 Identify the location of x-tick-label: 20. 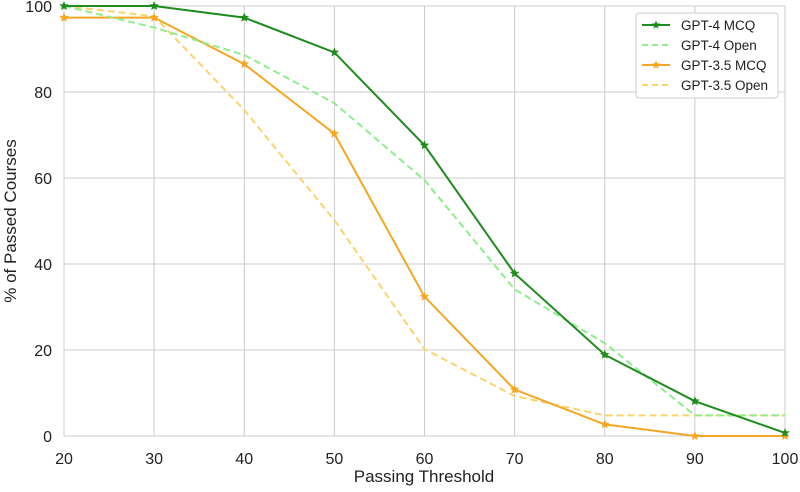
(64, 459).